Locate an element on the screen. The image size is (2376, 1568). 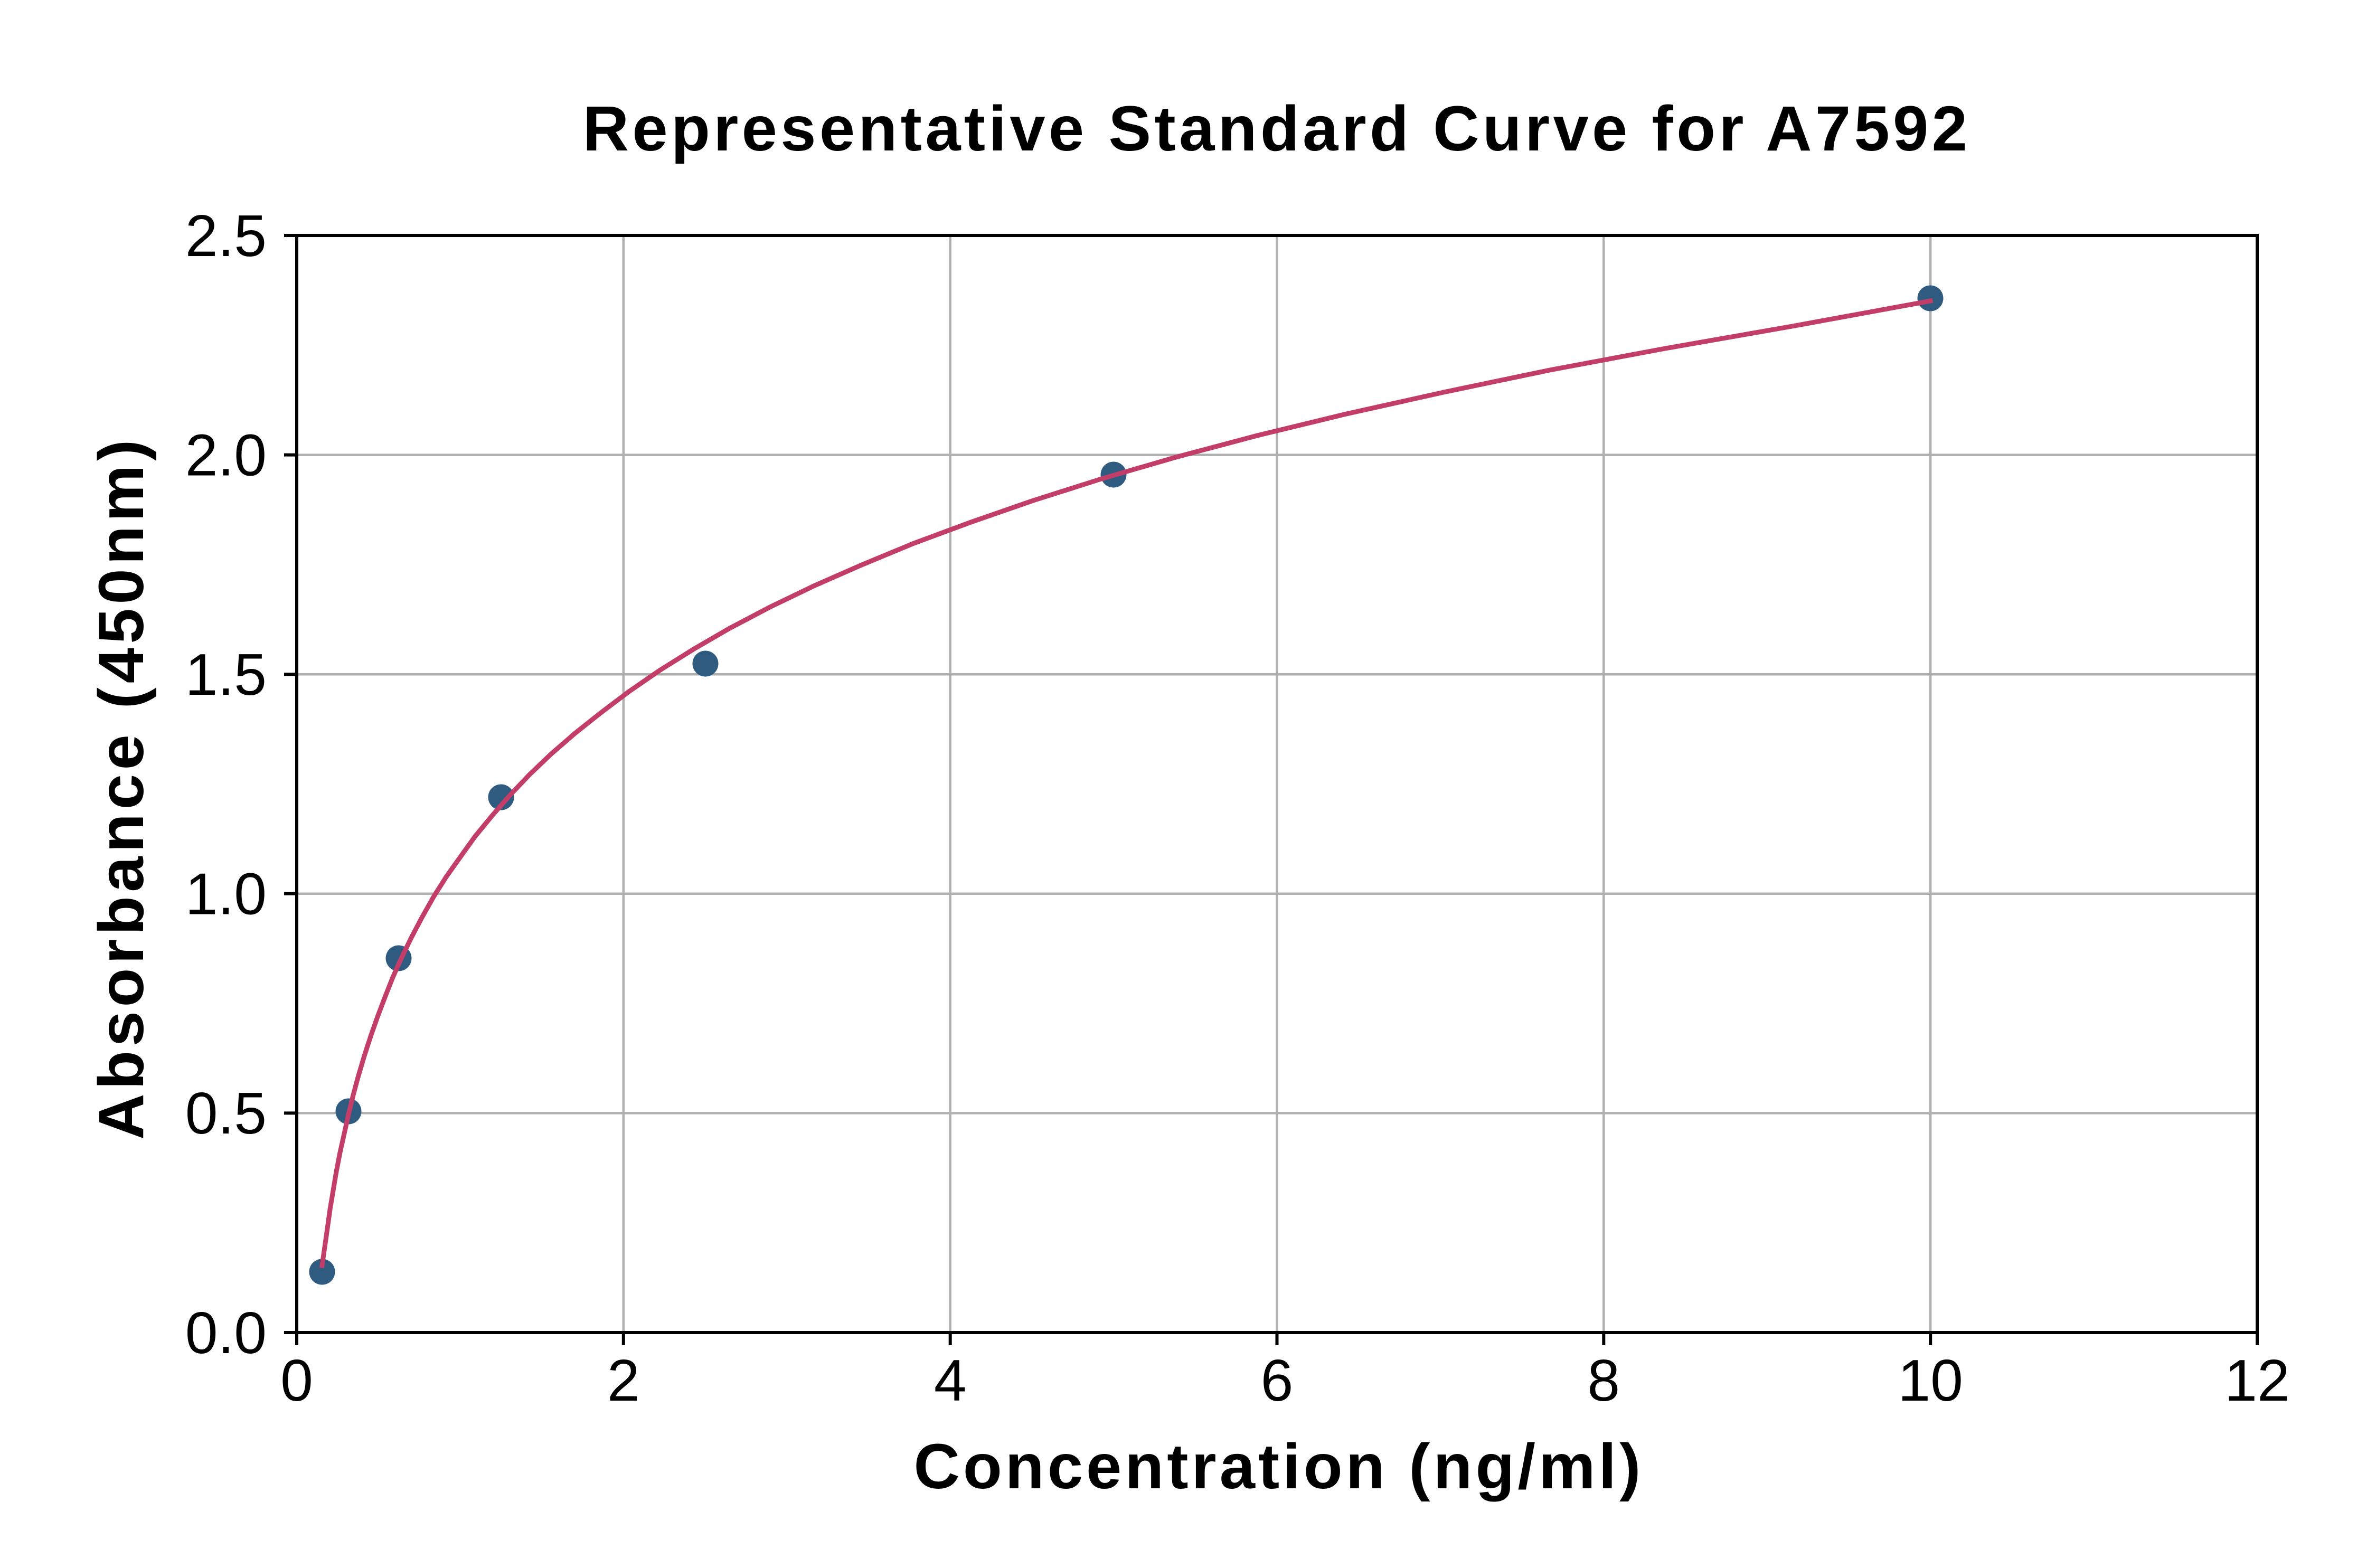
svg-text: 4 is located at coordinates (951, 1381).